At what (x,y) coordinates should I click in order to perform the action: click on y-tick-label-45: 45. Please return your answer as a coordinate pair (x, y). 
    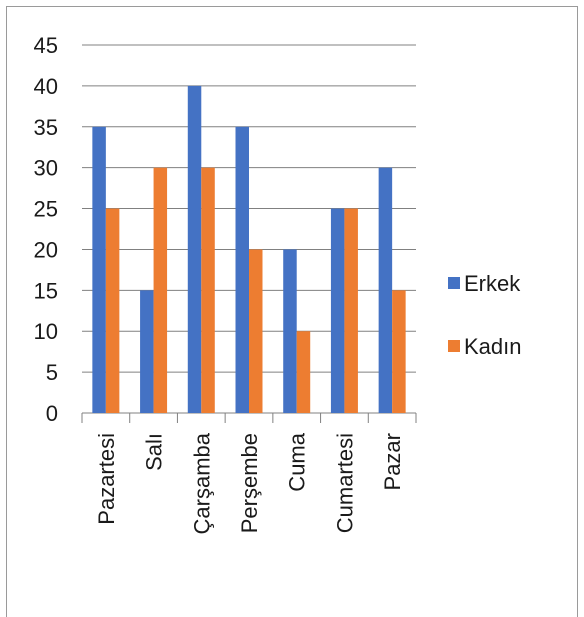
    Looking at the image, I should click on (46, 45).